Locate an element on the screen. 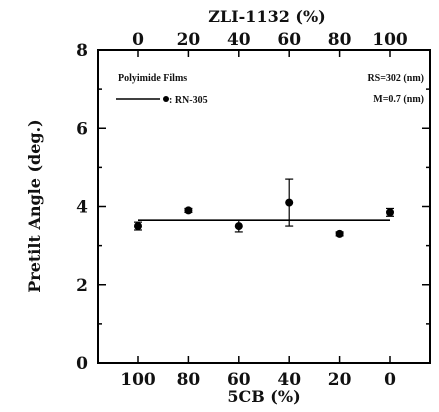 The image size is (439, 412). x-tick-label: 80 is located at coordinates (189, 380).